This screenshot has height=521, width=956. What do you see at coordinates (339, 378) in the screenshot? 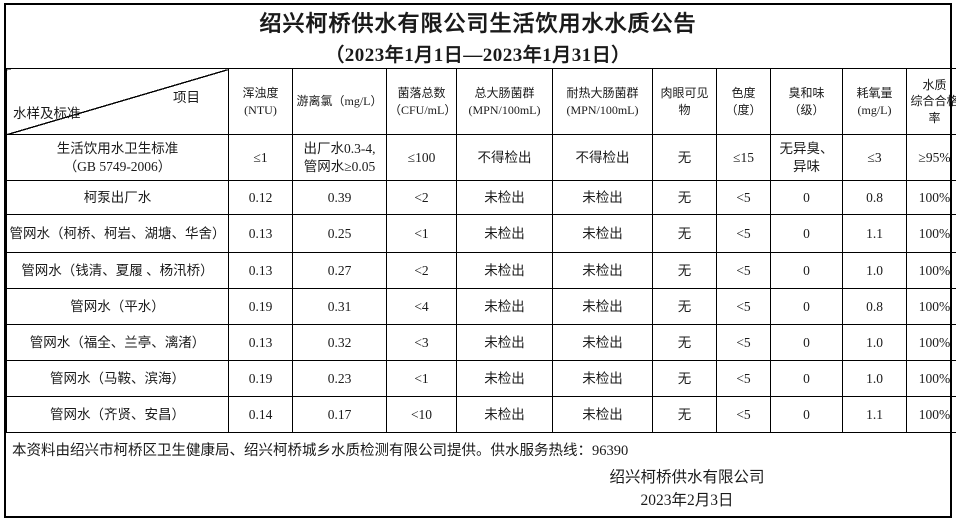
I see `value-cell: 0.23` at bounding box center [339, 378].